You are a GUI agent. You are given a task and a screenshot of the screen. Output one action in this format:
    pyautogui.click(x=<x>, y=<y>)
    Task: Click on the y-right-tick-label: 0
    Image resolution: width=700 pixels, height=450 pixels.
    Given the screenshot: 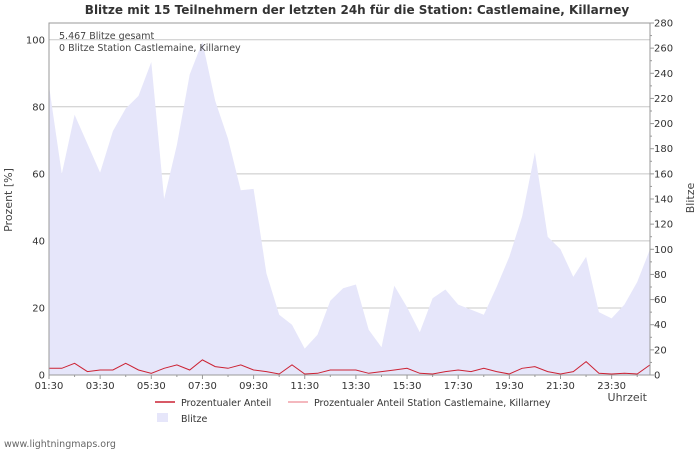 What is the action you would take?
    pyautogui.click(x=657, y=376)
    